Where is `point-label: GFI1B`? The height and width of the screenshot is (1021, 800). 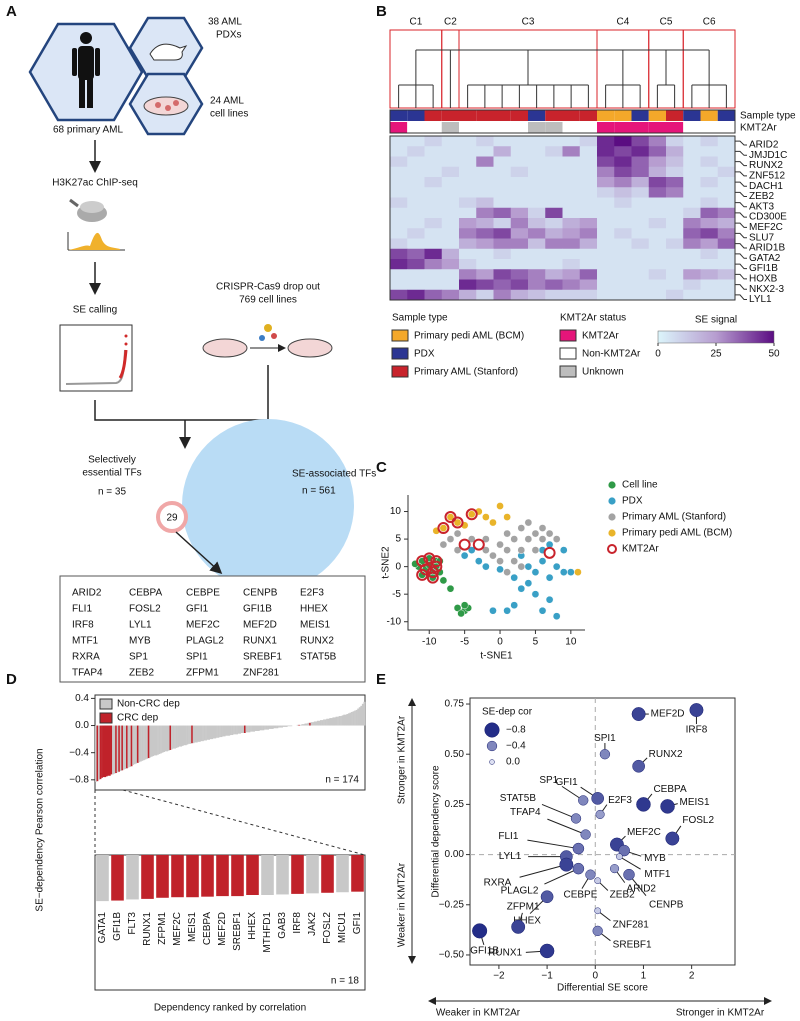 point-label: GFI1B is located at coordinates (484, 951).